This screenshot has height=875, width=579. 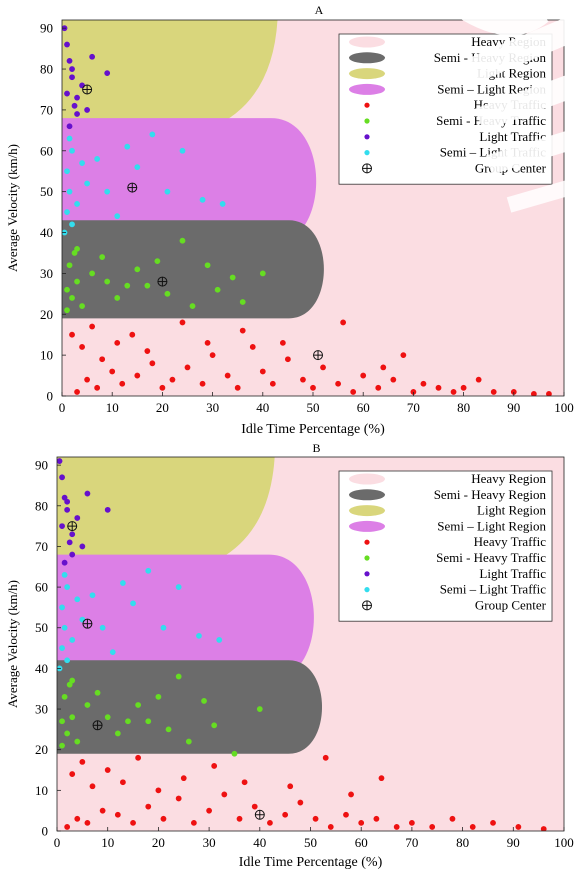 What do you see at coordinates (185, 617) in the screenshot?
I see `semi-light-region` at bounding box center [185, 617].